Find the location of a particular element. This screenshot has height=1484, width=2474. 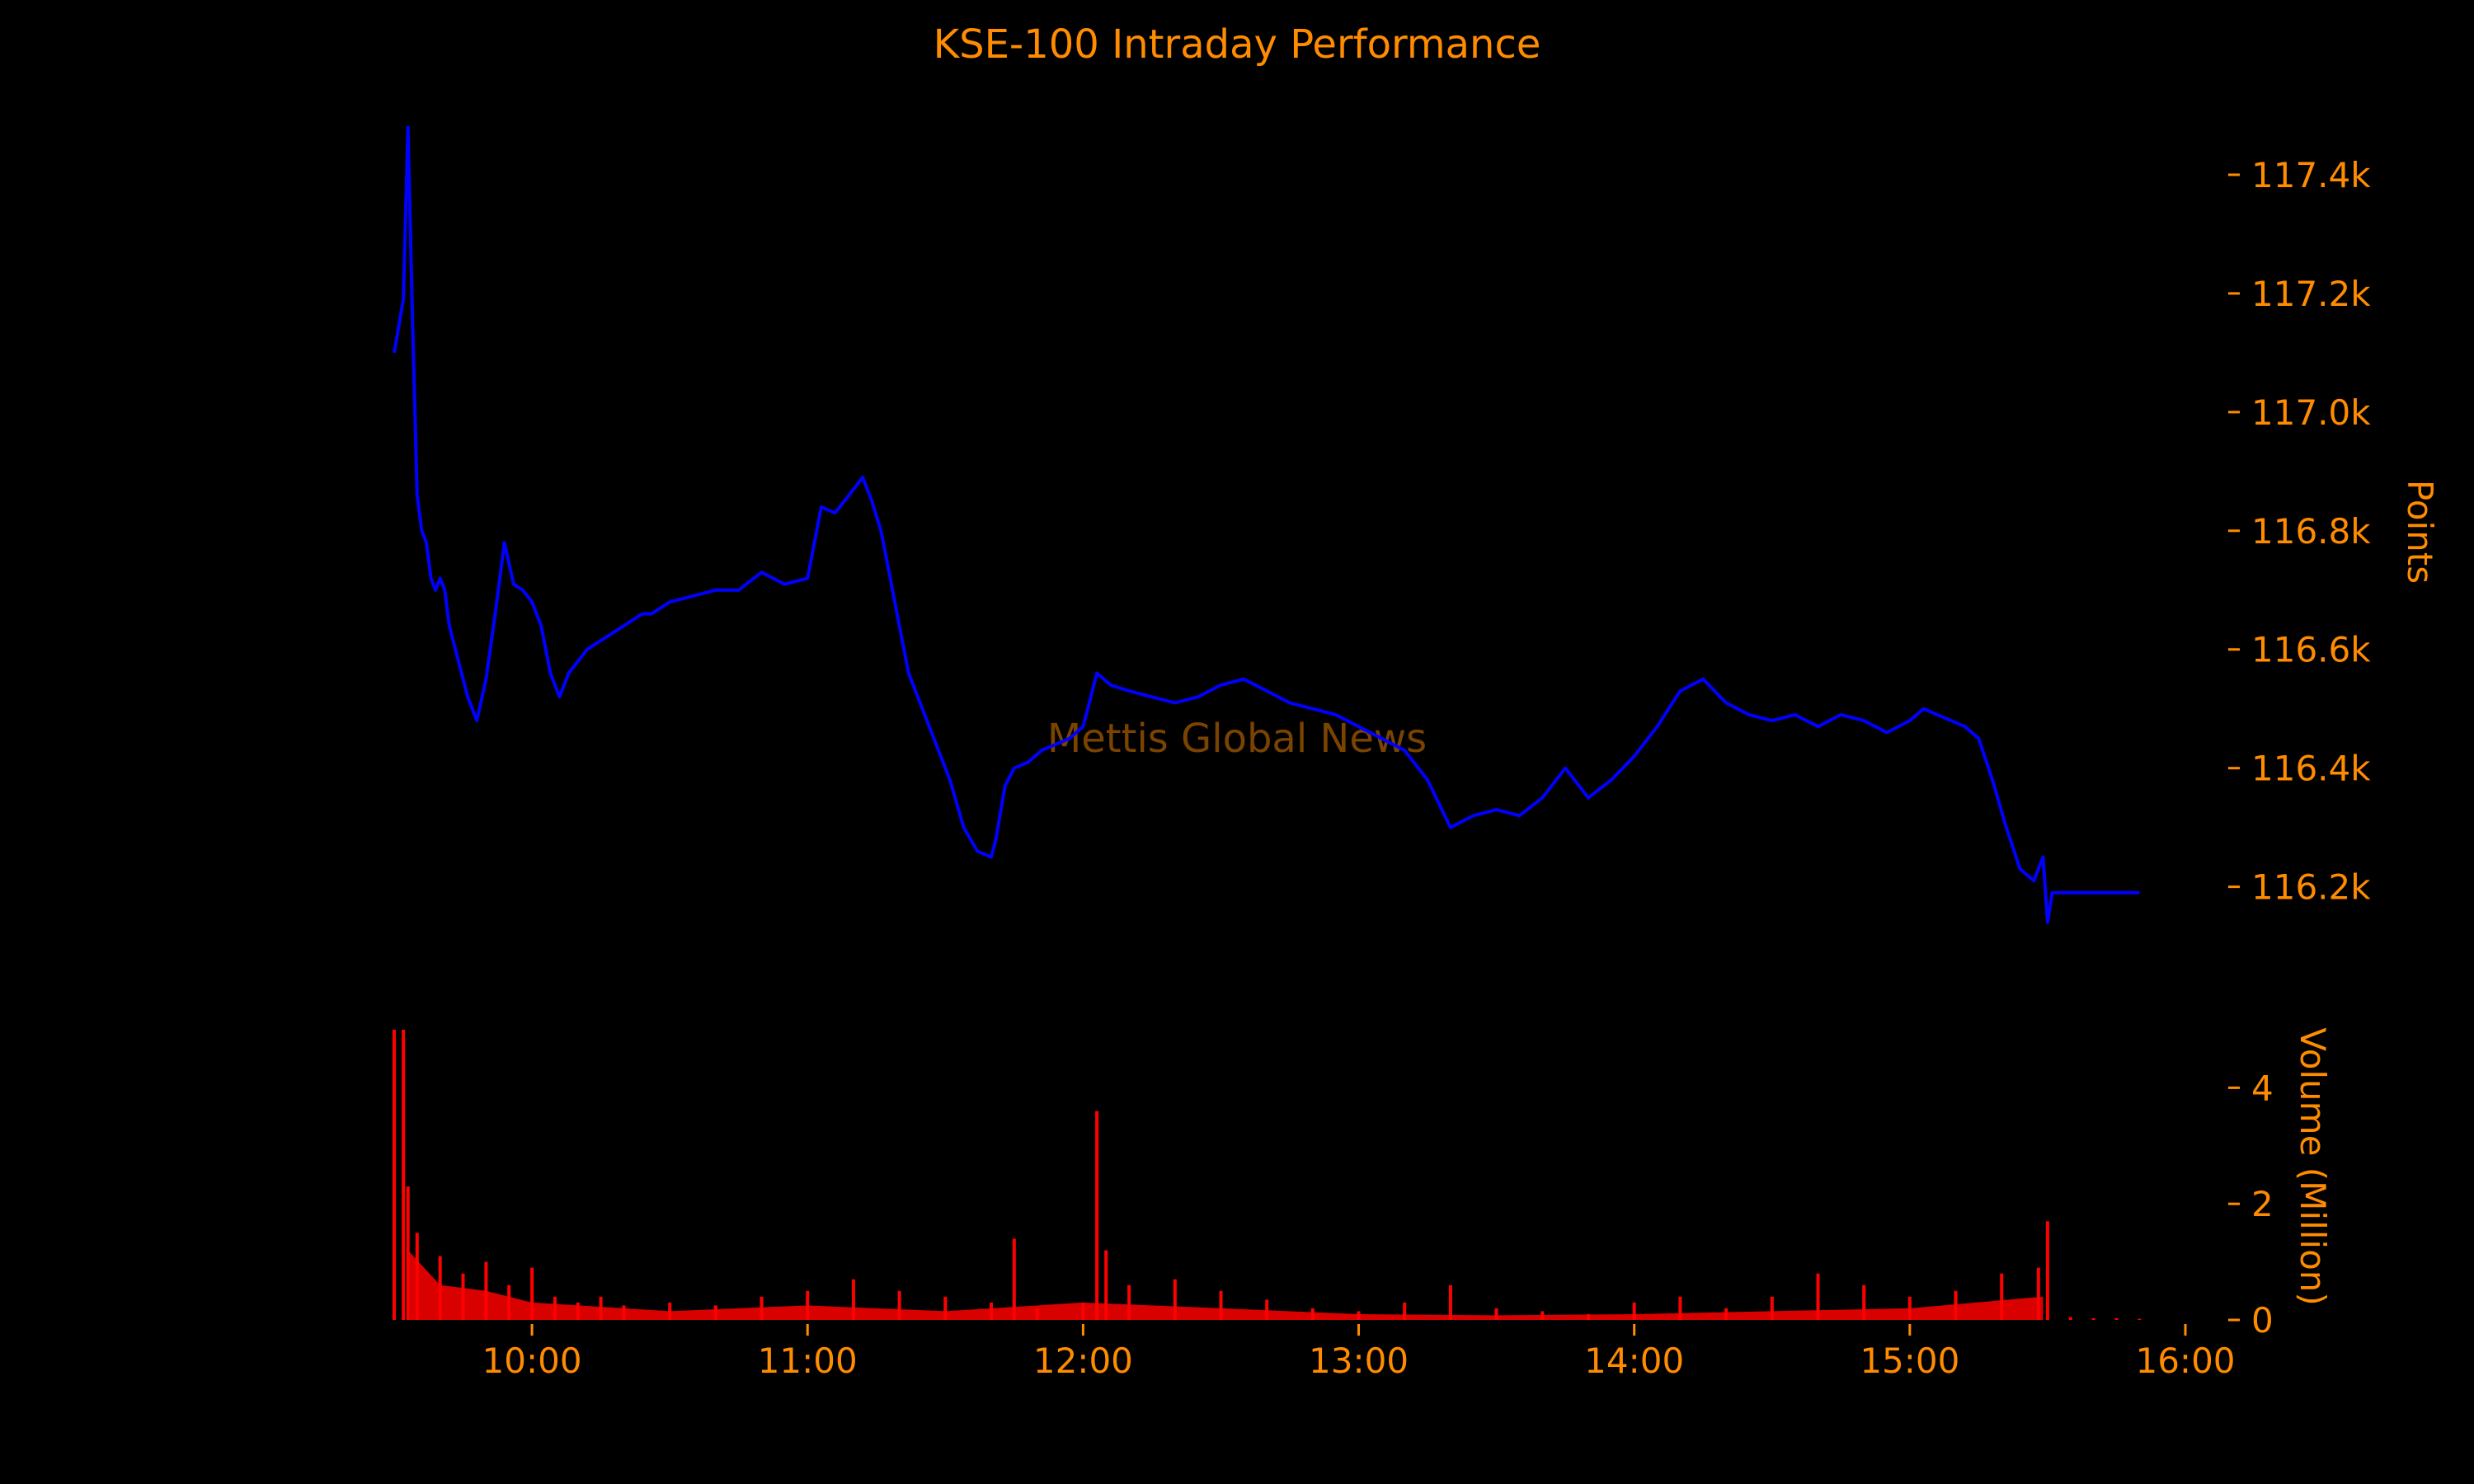

time-xtick-label: 12:00 is located at coordinates (1083, 1361).